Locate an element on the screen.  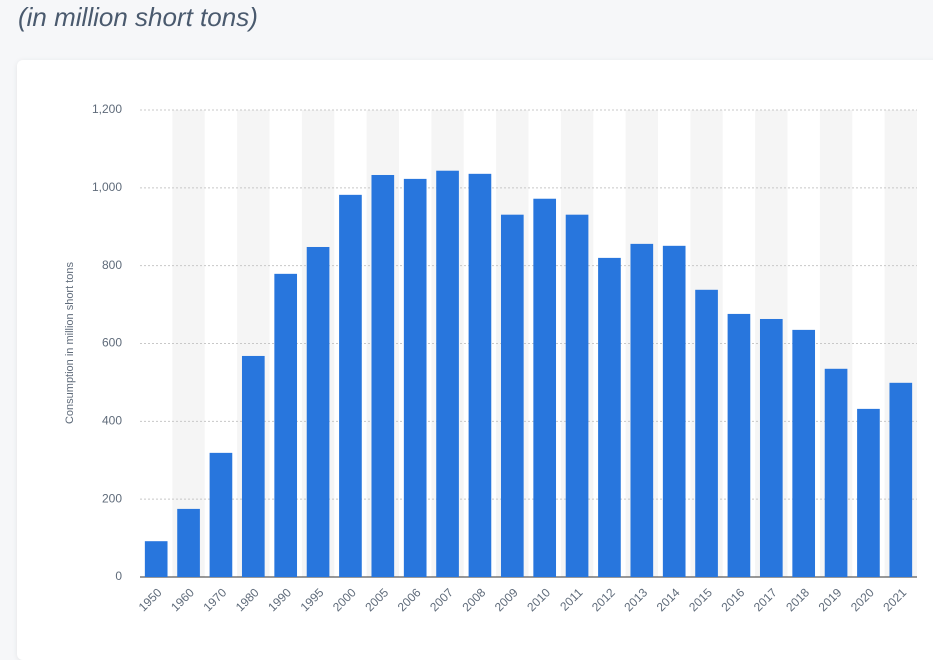
x-tick-label: 2019 is located at coordinates (830, 599).